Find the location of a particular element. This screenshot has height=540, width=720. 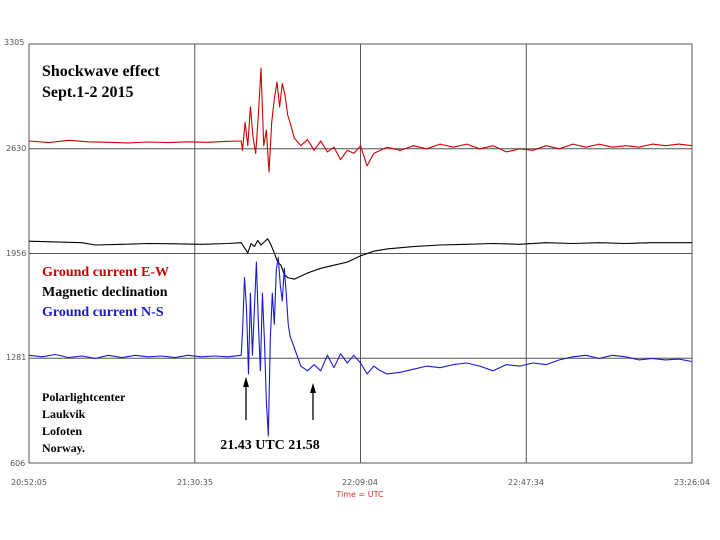

y-tick-label: 1281 is located at coordinates (16, 357).